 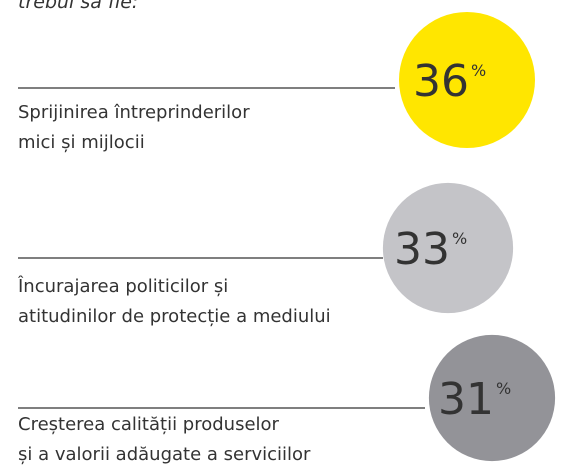 What do you see at coordinates (422, 249) in the screenshot?
I see `value-label: 33` at bounding box center [422, 249].